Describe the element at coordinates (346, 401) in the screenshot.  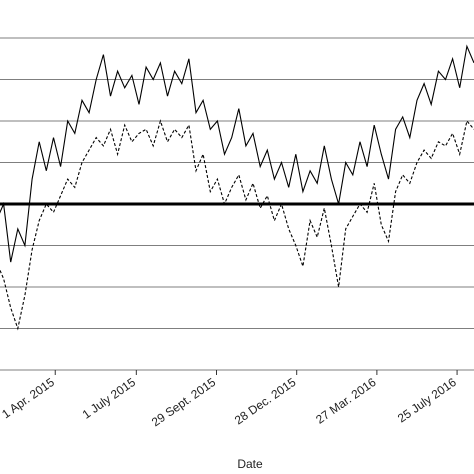
I see `x-tick-label: 27 Mar. 2016` at that location.